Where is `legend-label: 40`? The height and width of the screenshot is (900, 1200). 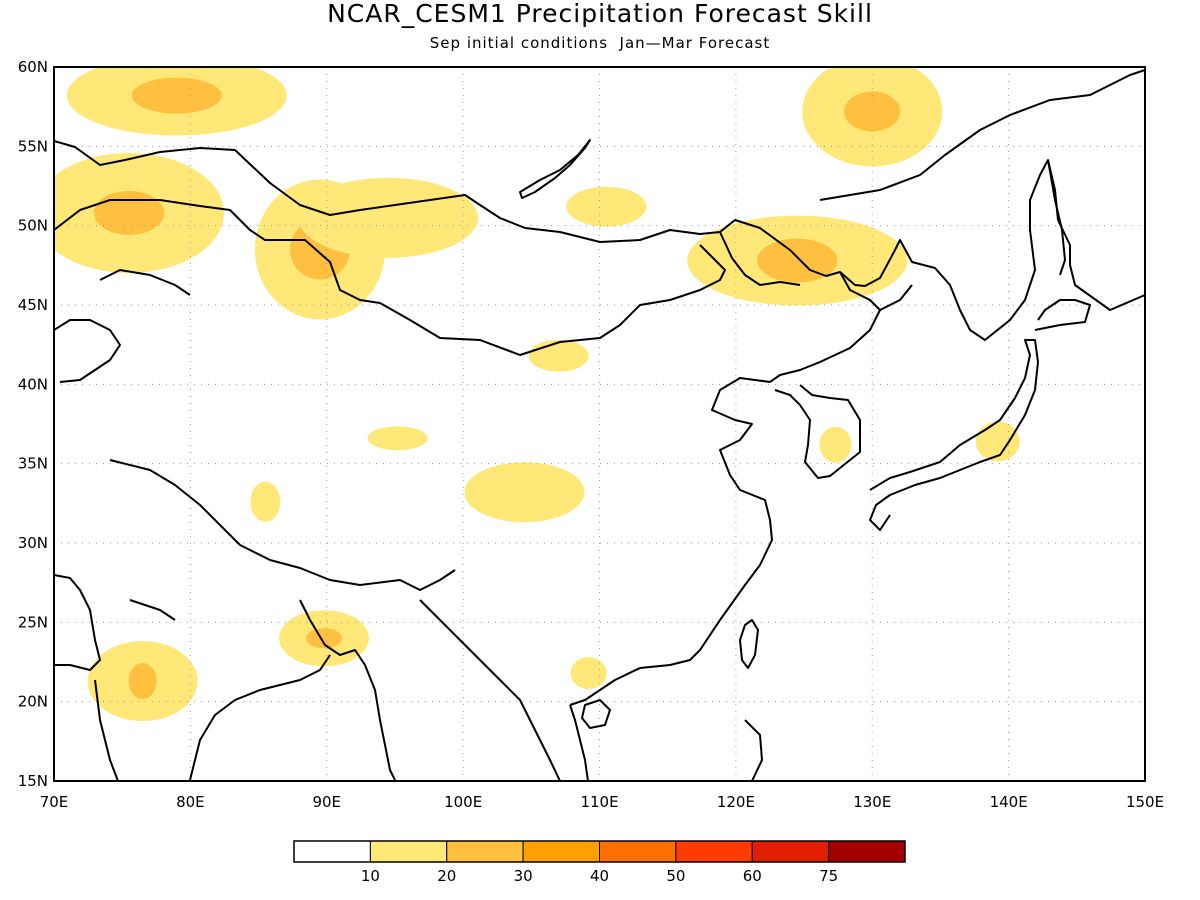
legend-label: 40 is located at coordinates (599, 876).